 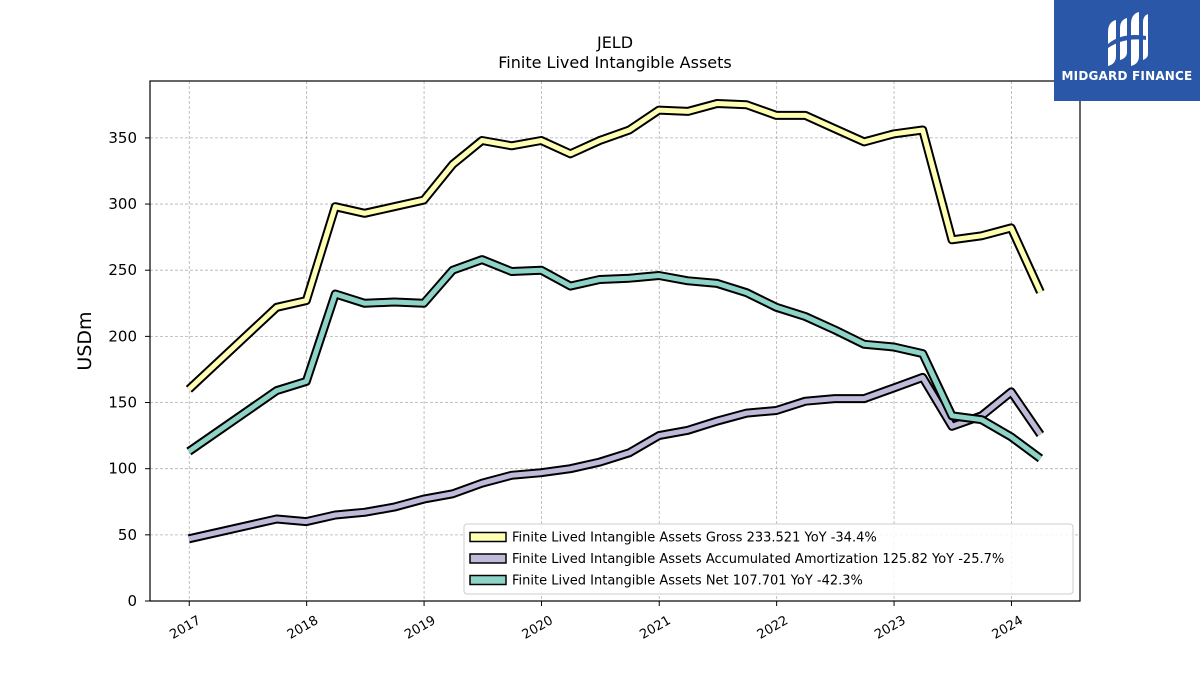 I want to click on chart-subtitle: Finite Lived Intangible Assets, so click(x=614, y=62).